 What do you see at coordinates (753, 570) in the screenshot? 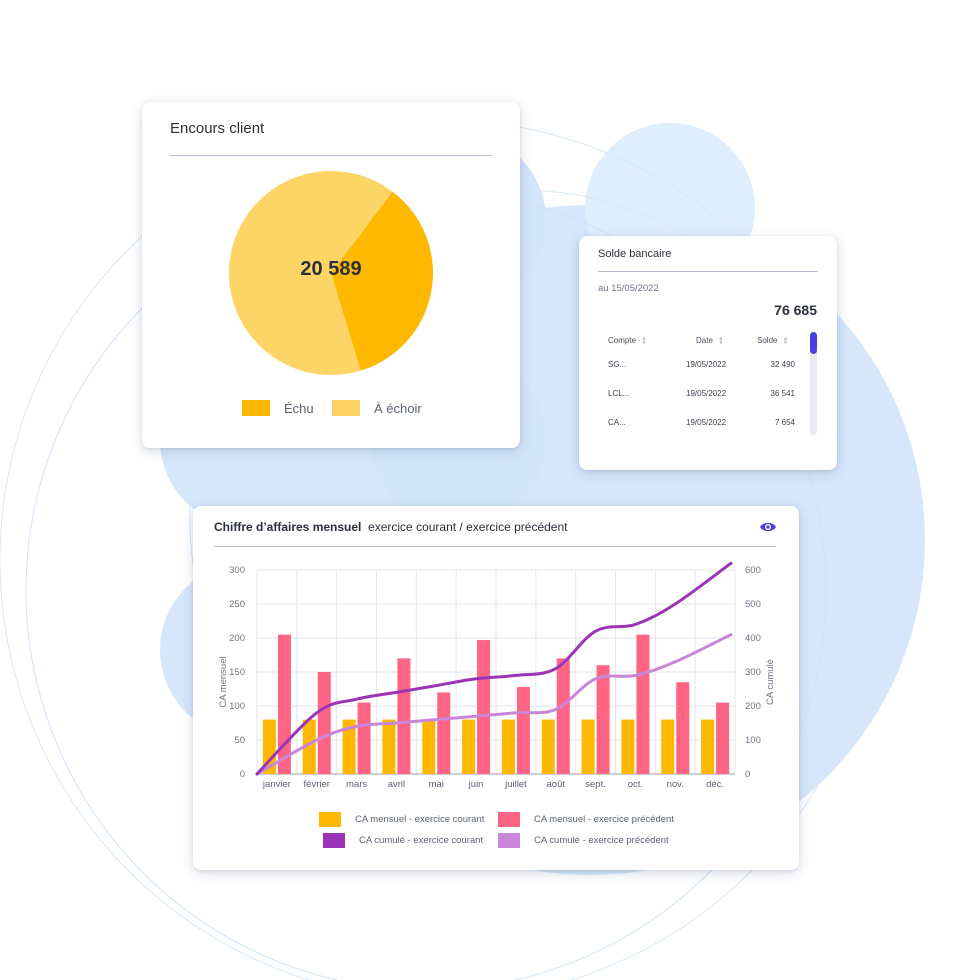
I see `y2-tick-label: 600` at bounding box center [753, 570].